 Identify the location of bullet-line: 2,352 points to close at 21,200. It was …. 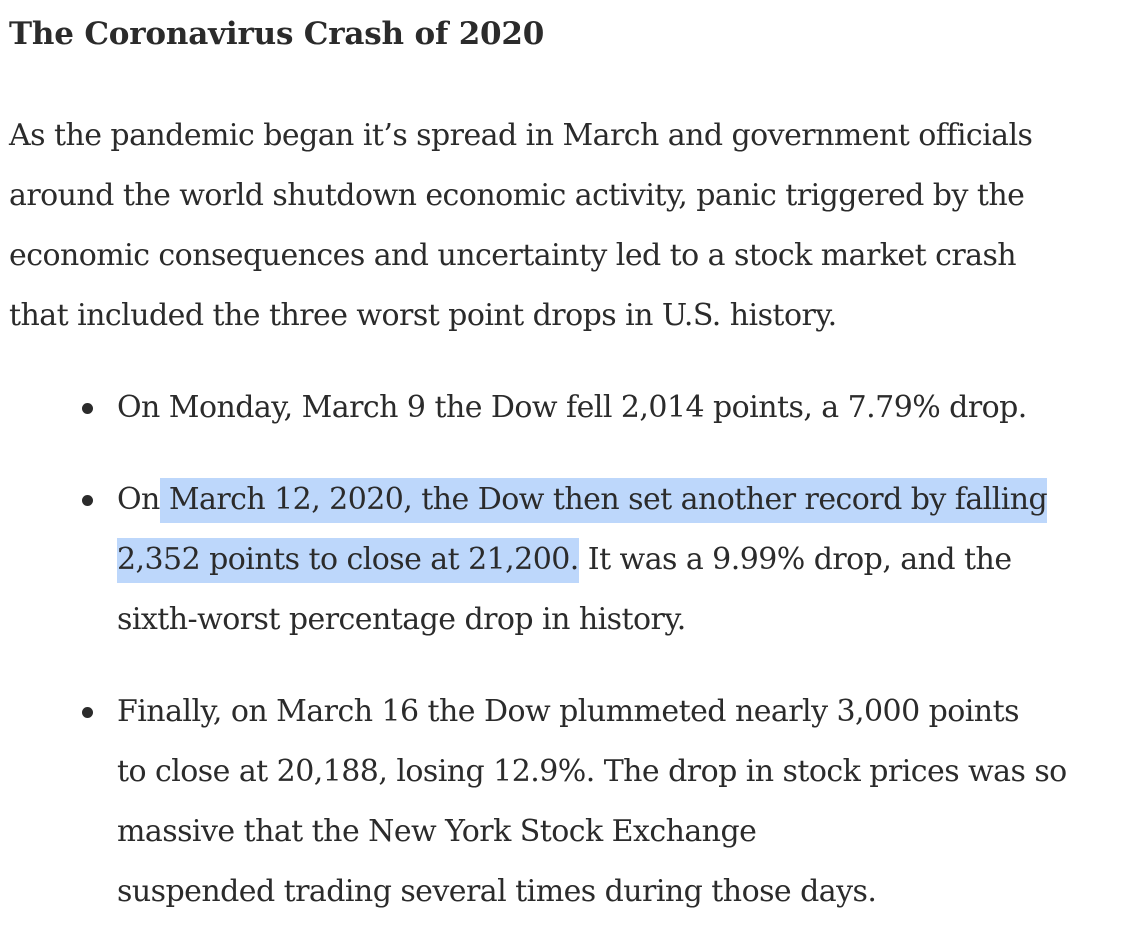
(626, 560).